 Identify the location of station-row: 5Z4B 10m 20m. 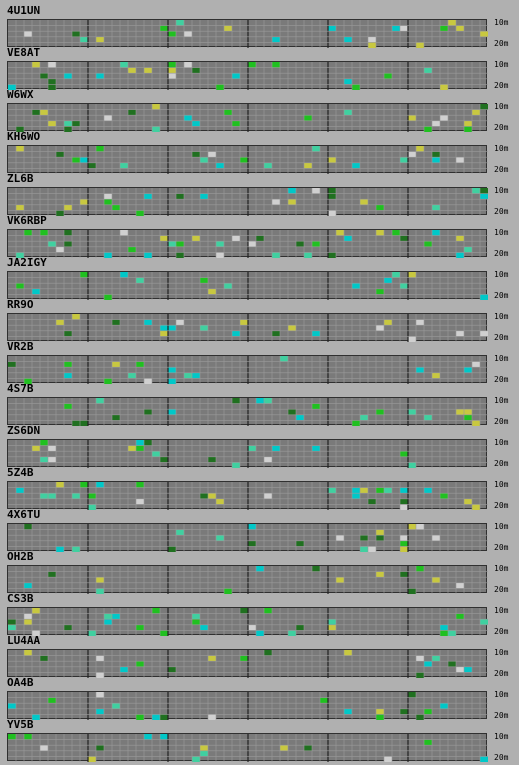
(259, 488).